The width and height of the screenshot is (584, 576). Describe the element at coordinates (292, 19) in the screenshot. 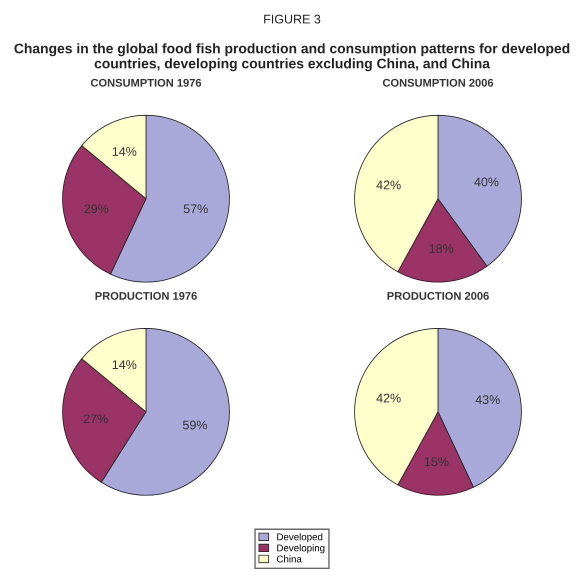

I see `caption: FIGURE 3` at that location.